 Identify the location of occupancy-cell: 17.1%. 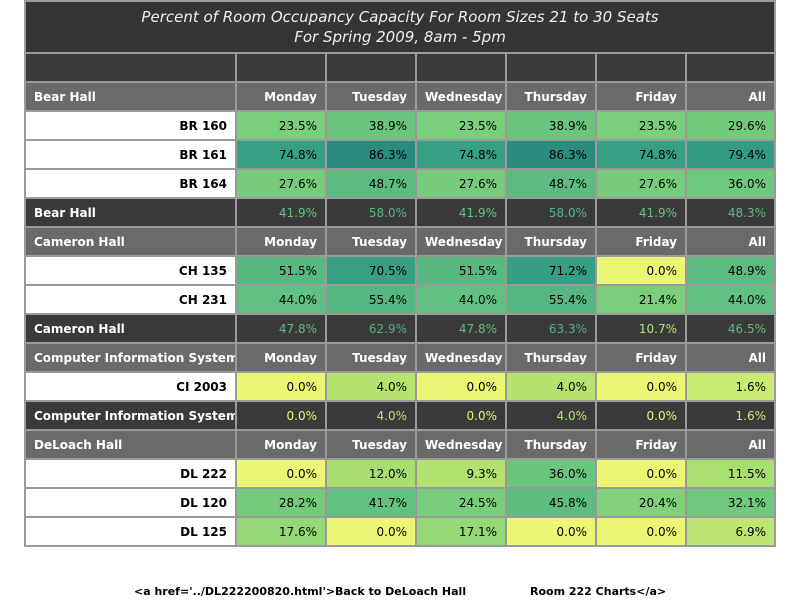
(460, 532).